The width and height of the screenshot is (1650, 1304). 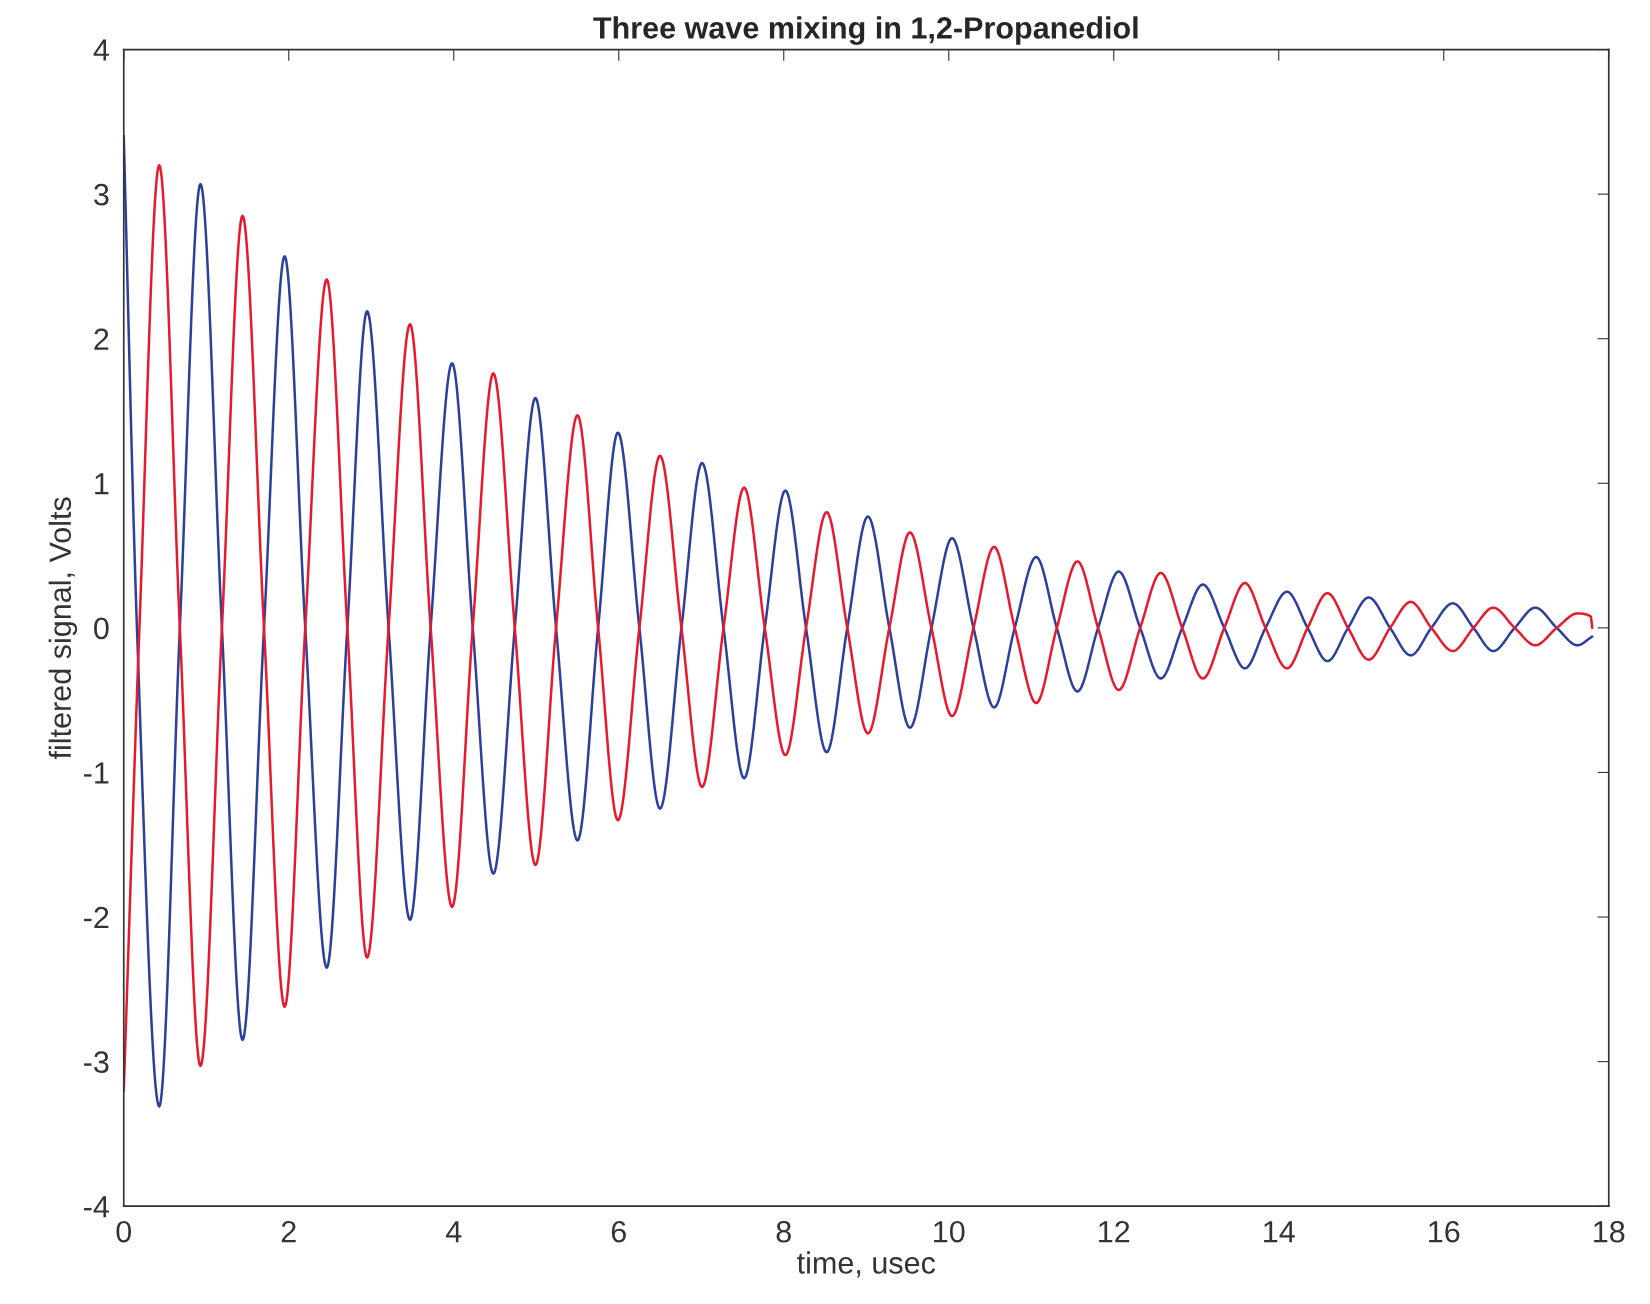 I want to click on y-tick-label: -1, so click(x=96, y=773).